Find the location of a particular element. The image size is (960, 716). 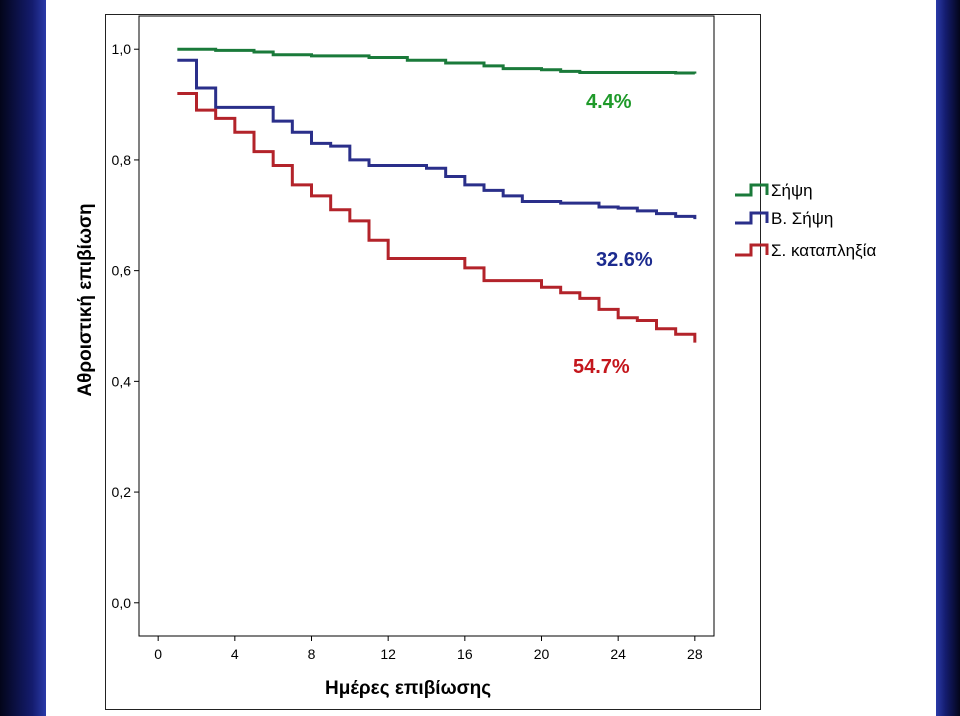

legend-swatch-severe-sepsis-icon is located at coordinates (752, 218).